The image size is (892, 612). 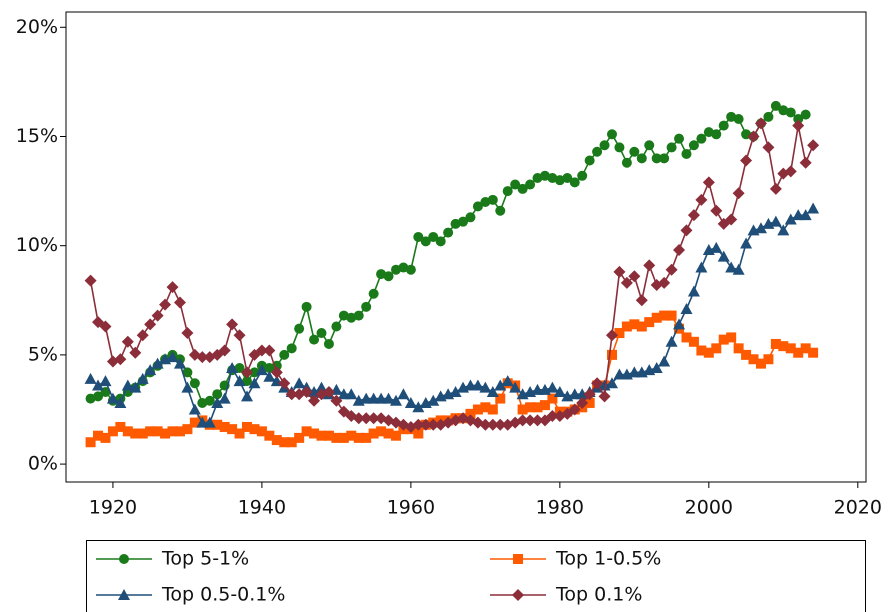 What do you see at coordinates (709, 508) in the screenshot?
I see `x-tick-label: 2000` at bounding box center [709, 508].